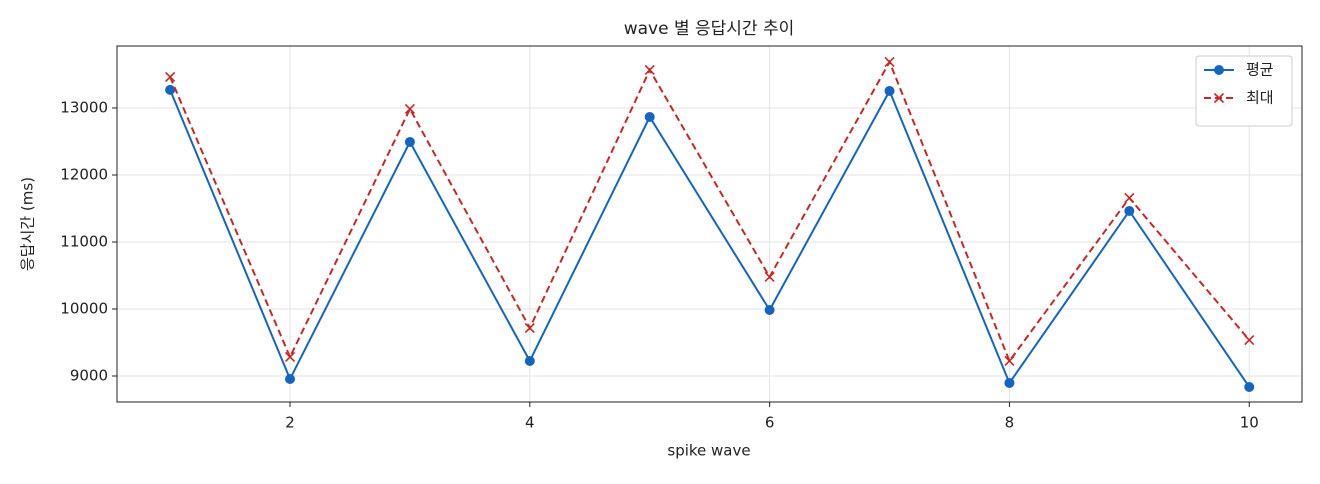  Describe the element at coordinates (530, 423) in the screenshot. I see `x-tick-label: 4` at that location.